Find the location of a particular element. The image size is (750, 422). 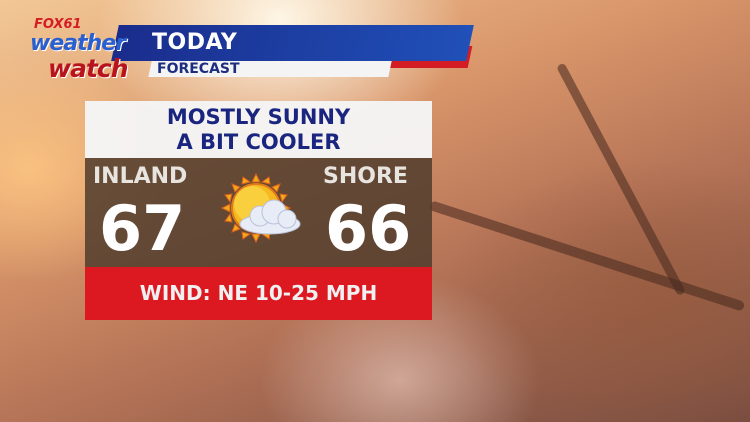

temperature-section: INLAND 67 SHORE 66 is located at coordinates (258, 212).